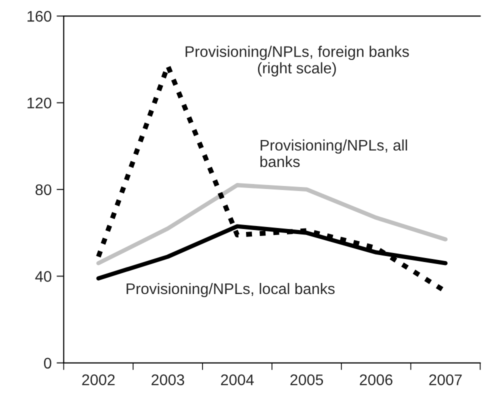 Image resolution: width=490 pixels, height=401 pixels. What do you see at coordinates (230, 290) in the screenshot?
I see `series-label: Provisioning/NPLs, local banks` at bounding box center [230, 290].